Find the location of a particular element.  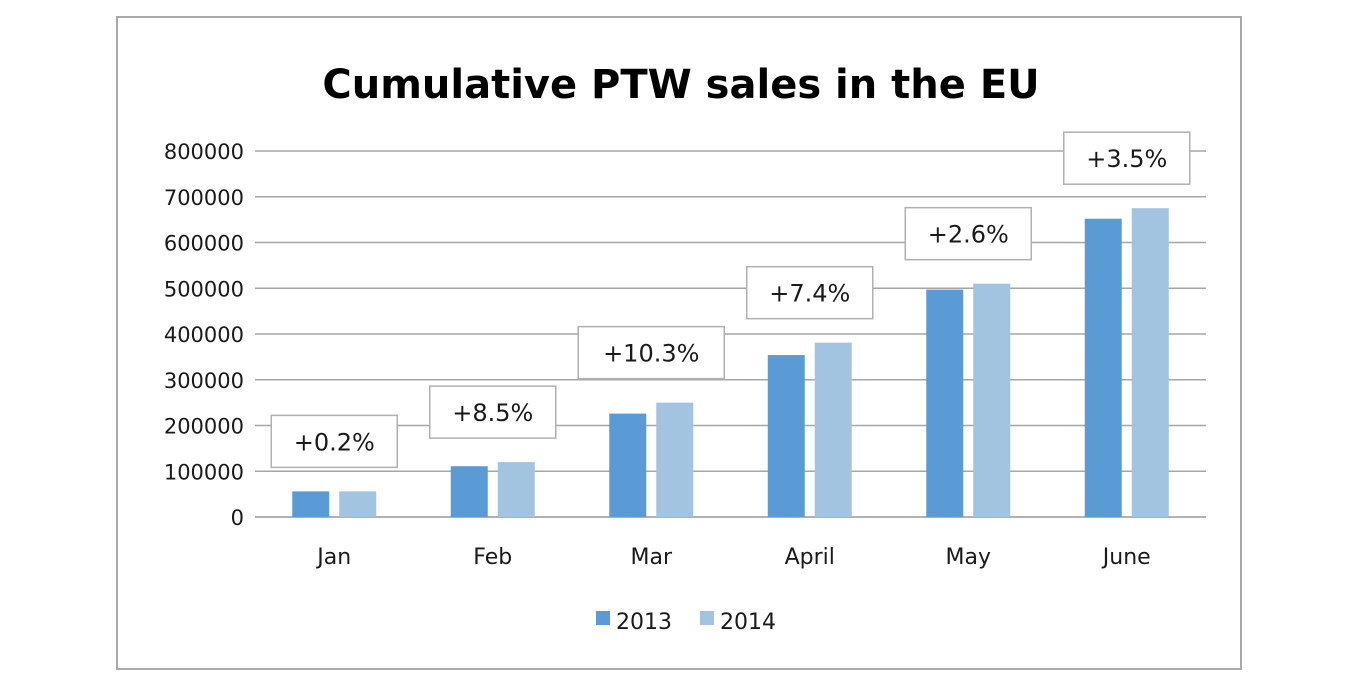

x-axis-labels: Jan Feb Mar April May June is located at coordinates (732, 557).